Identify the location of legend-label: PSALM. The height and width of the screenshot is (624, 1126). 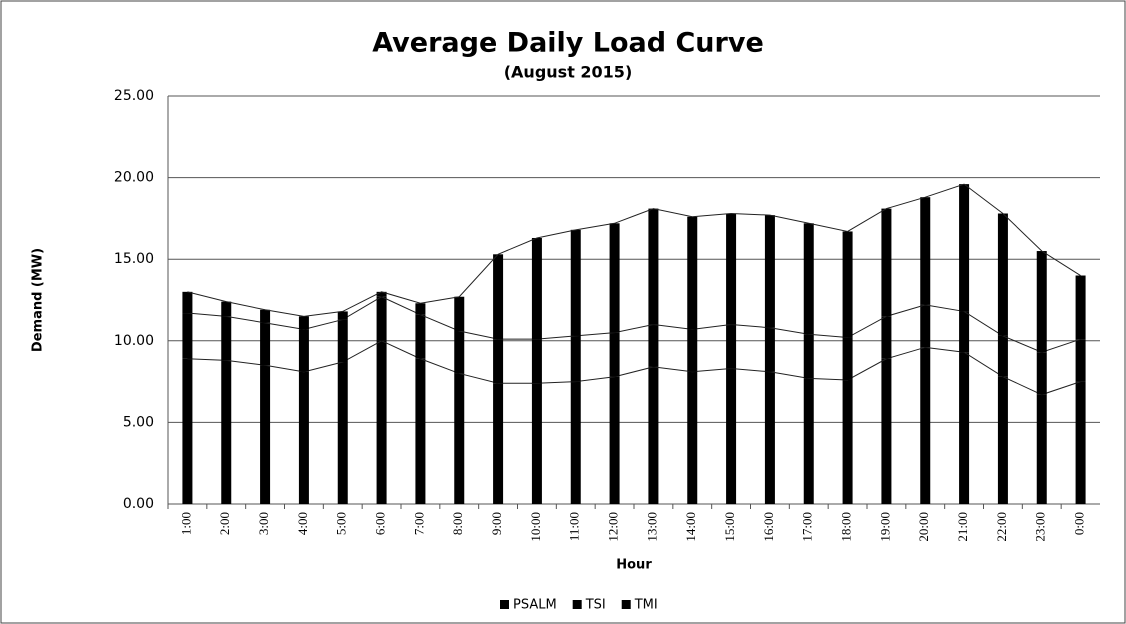
(535, 605).